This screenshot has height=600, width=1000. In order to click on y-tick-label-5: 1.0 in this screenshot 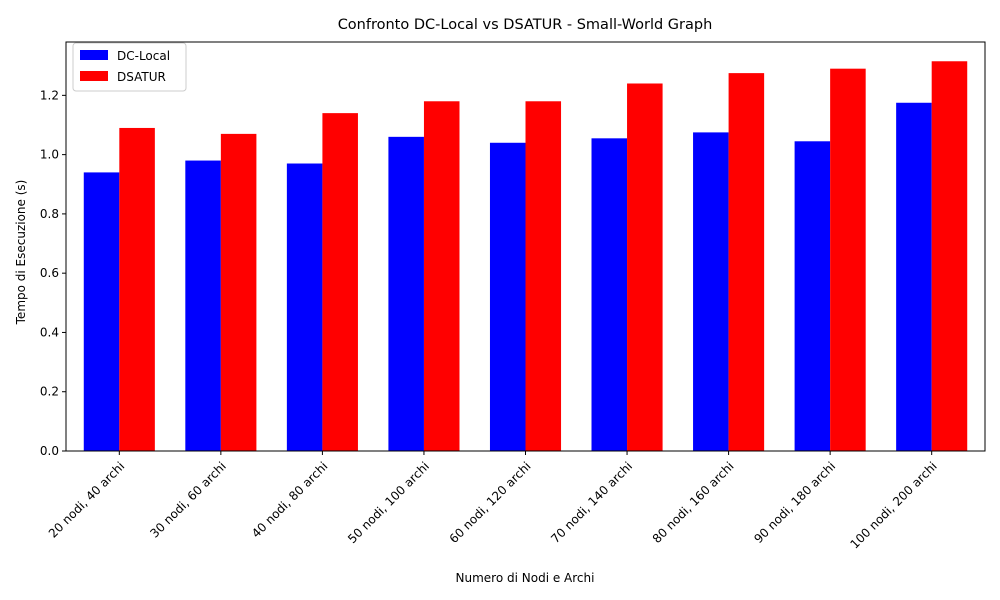, I will do `click(49, 155)`.